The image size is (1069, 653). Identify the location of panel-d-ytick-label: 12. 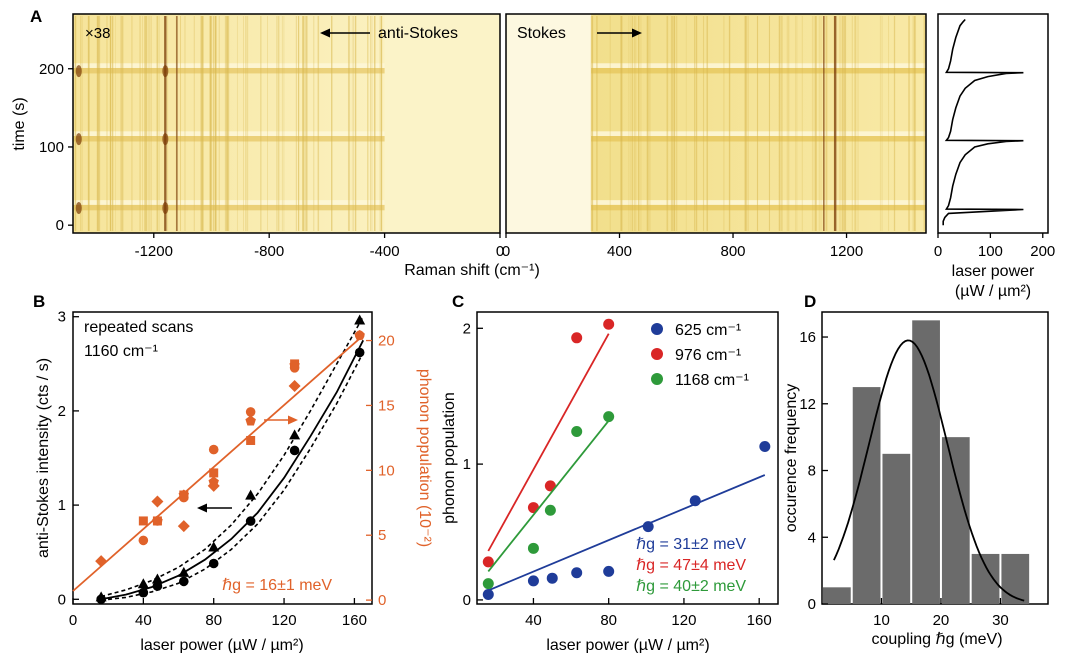
(807, 404).